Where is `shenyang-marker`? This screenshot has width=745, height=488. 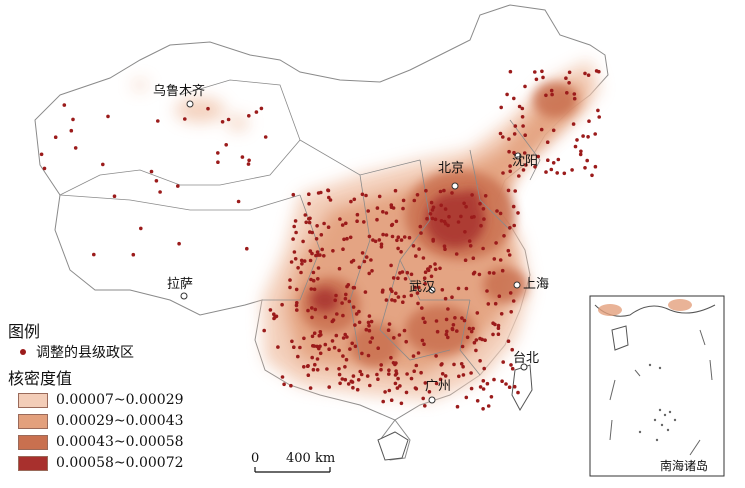 shenyang-marker is located at coordinates (518, 156).